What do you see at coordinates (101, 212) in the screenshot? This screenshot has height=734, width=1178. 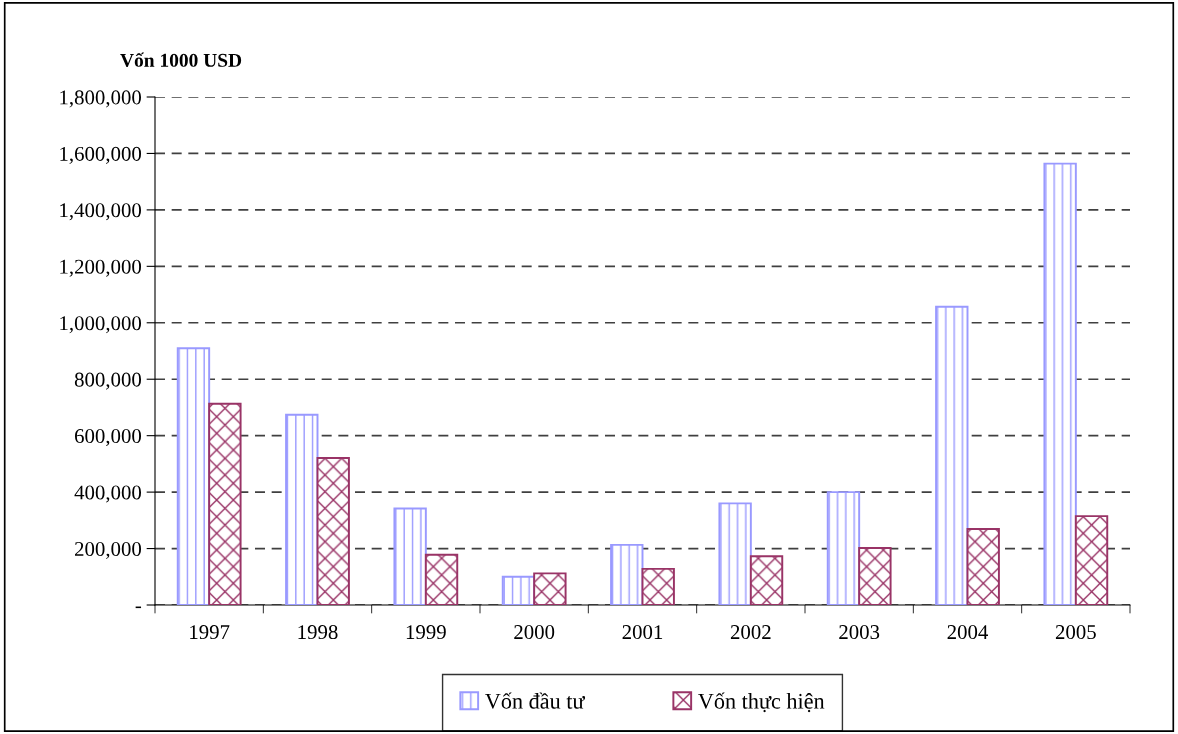 I see `y-tick-label: 1,400,000` at bounding box center [101, 212].